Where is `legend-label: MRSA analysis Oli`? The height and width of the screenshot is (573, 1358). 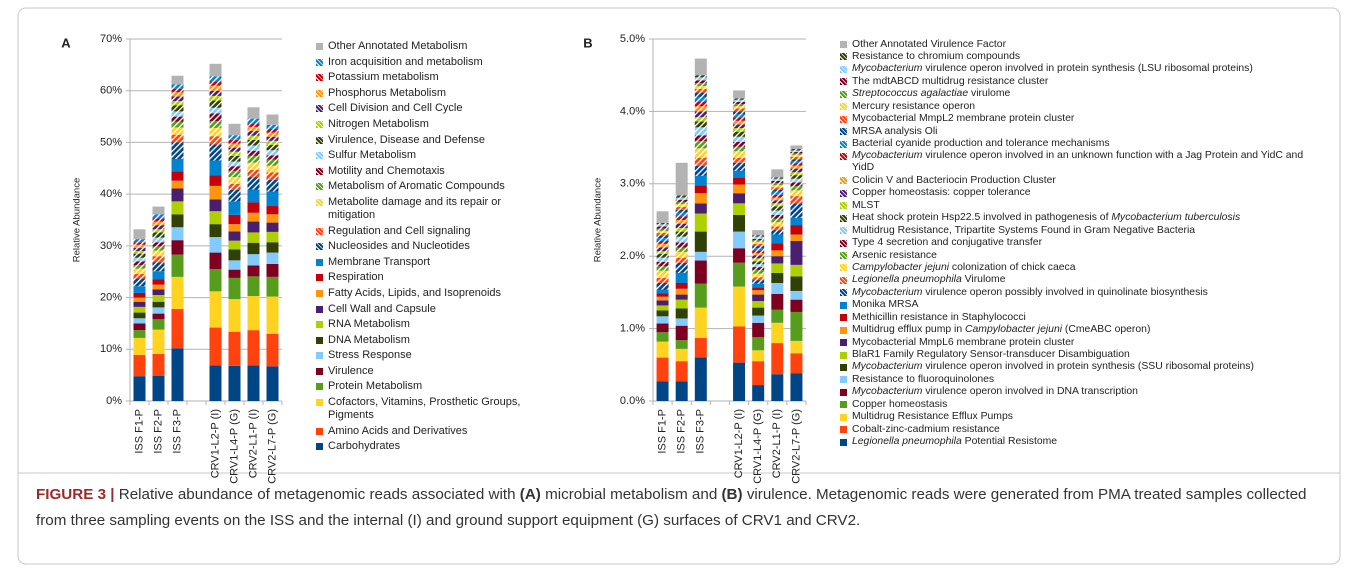 legend-label: MRSA analysis Oli is located at coordinates (895, 131).